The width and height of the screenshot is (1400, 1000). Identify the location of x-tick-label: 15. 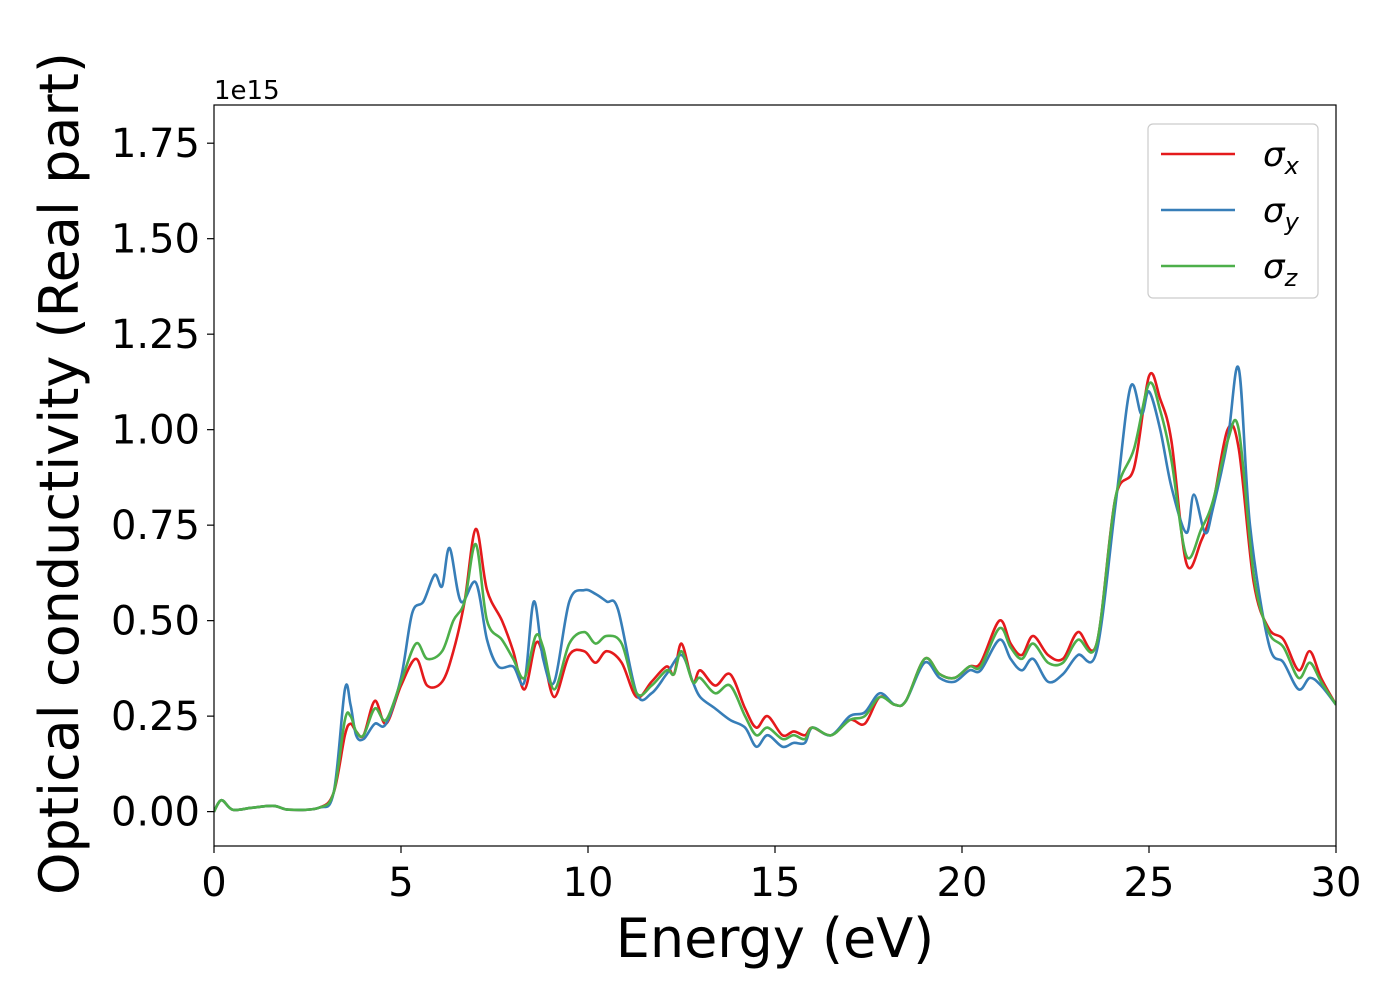
(775, 883).